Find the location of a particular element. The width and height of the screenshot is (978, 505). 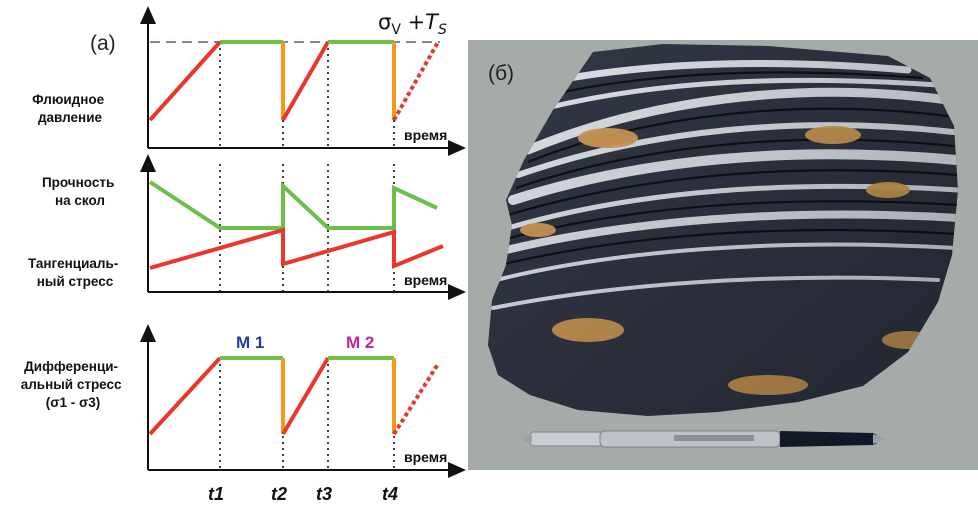

tick-t3: t3 is located at coordinates (324, 494).